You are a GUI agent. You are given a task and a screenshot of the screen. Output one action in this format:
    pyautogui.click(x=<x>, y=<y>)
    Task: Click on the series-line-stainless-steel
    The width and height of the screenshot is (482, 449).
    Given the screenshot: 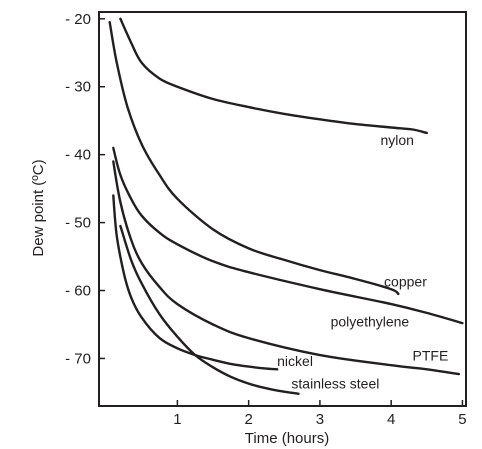 What is the action you would take?
    pyautogui.click(x=209, y=309)
    